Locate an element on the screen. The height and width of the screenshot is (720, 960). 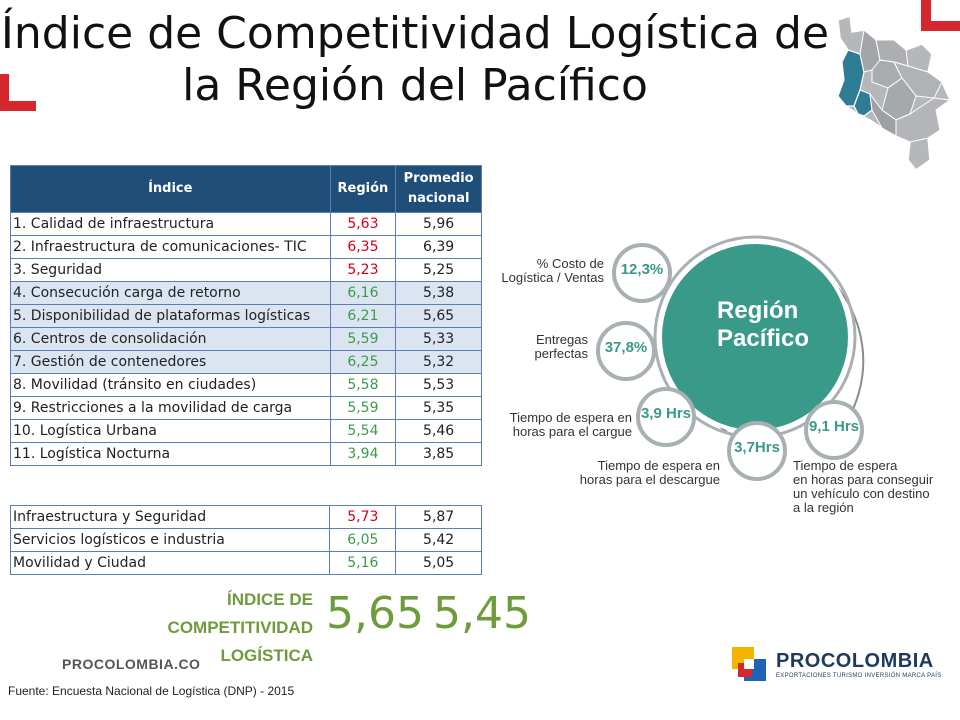
table-row: 11. Logística Nocturna 3,94 3,85 is located at coordinates (246, 454).